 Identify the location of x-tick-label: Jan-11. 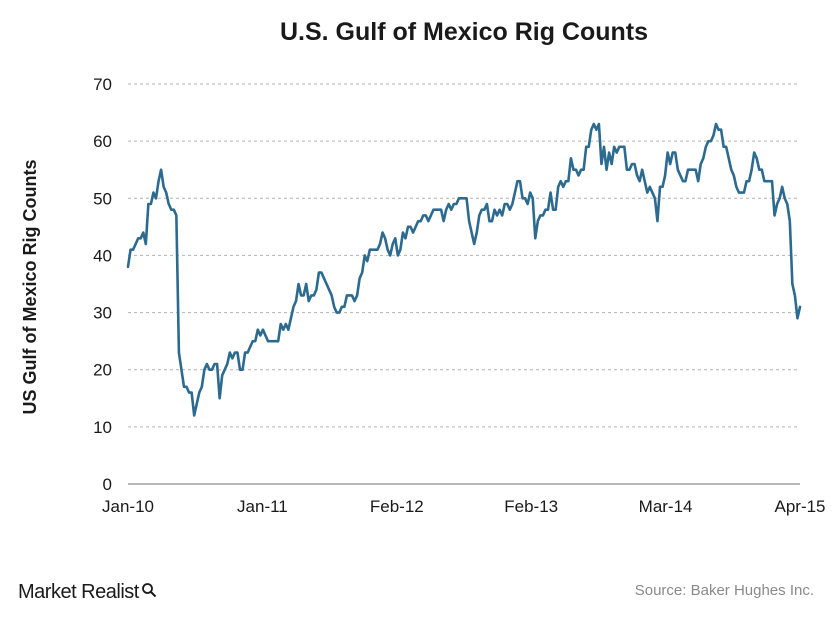
(262, 506).